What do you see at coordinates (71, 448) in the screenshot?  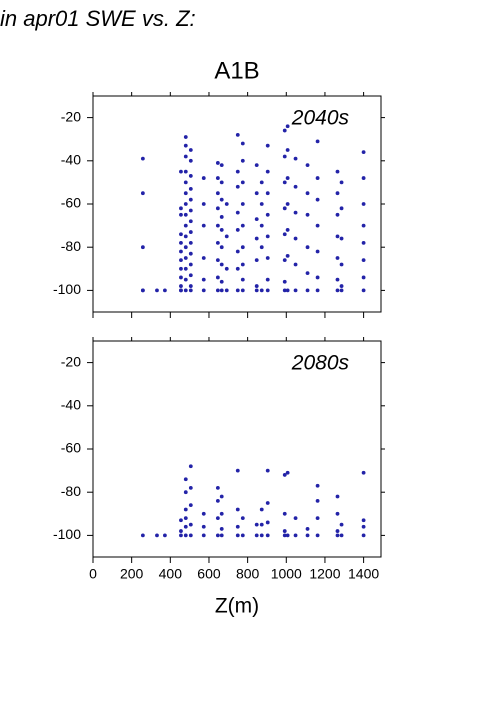 I see `y-tick-label: -60` at bounding box center [71, 448].